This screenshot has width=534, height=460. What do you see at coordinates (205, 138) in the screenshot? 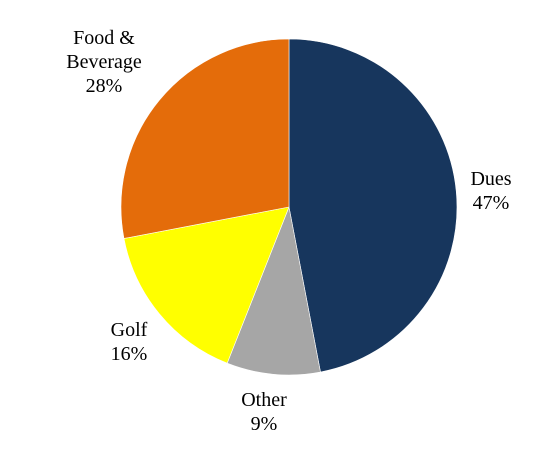
I see `pie-slice-food-beverage` at bounding box center [205, 138].